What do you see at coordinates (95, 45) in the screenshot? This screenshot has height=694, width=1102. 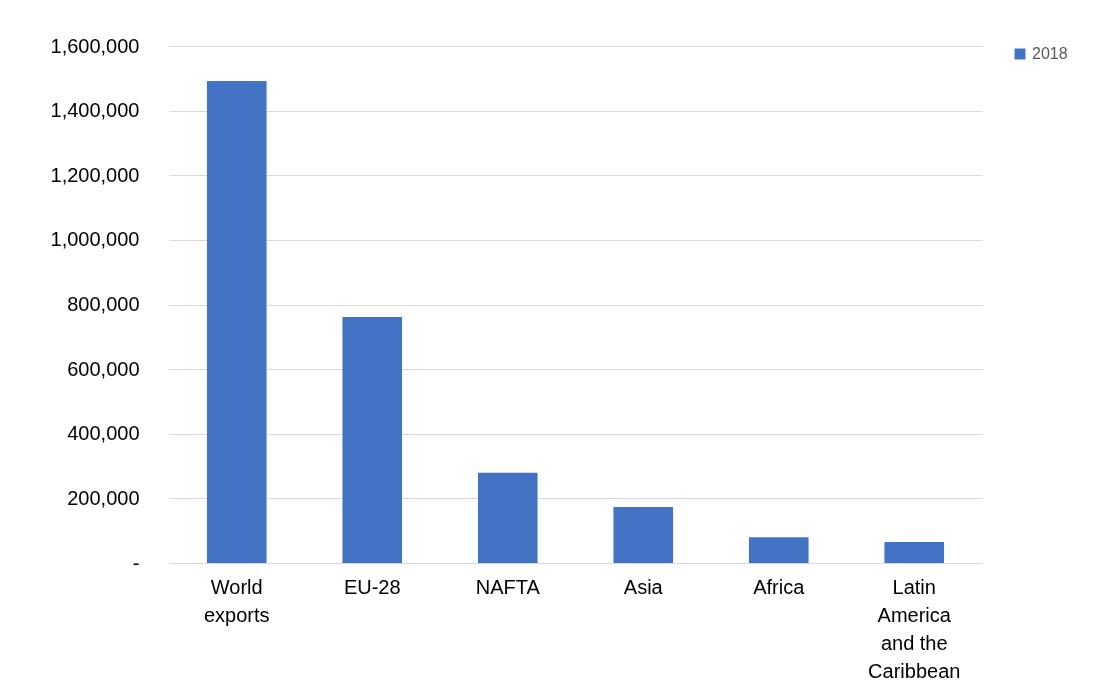 I see `y-tick-label: 1,600,000` at bounding box center [95, 45].